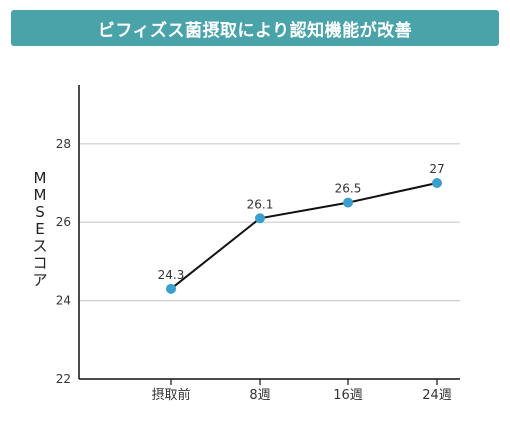 The width and height of the screenshot is (510, 427). What do you see at coordinates (63, 222) in the screenshot?
I see `y-tick-label: 26` at bounding box center [63, 222].